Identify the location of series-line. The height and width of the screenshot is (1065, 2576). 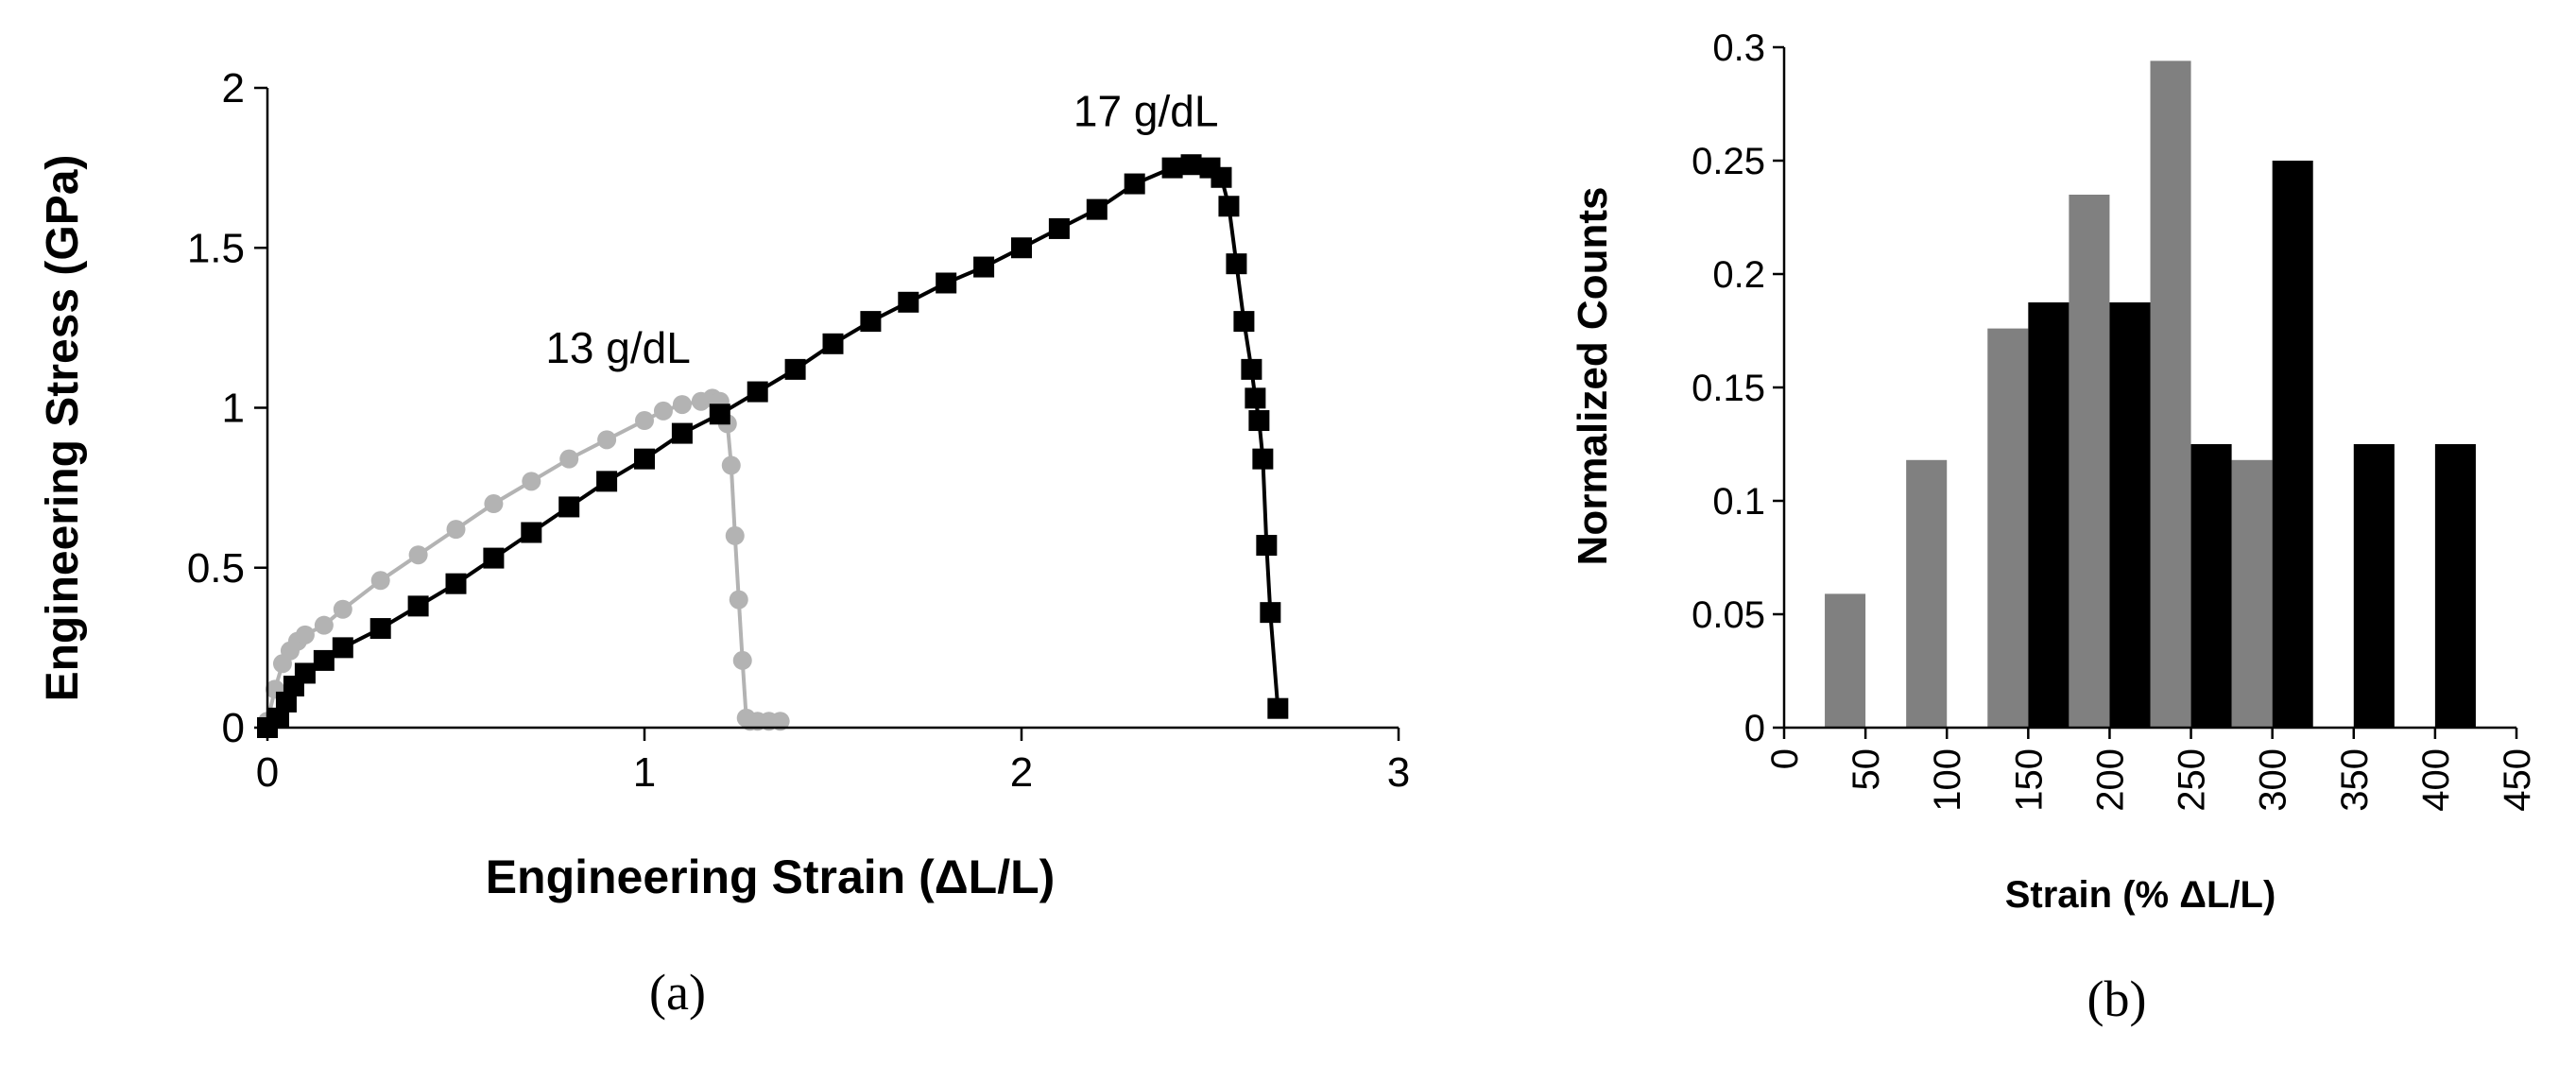
(523, 560).